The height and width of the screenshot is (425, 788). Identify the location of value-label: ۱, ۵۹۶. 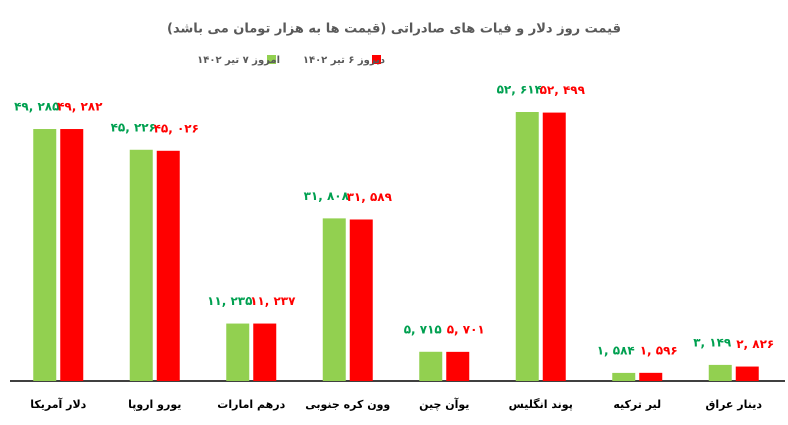
(659, 350).